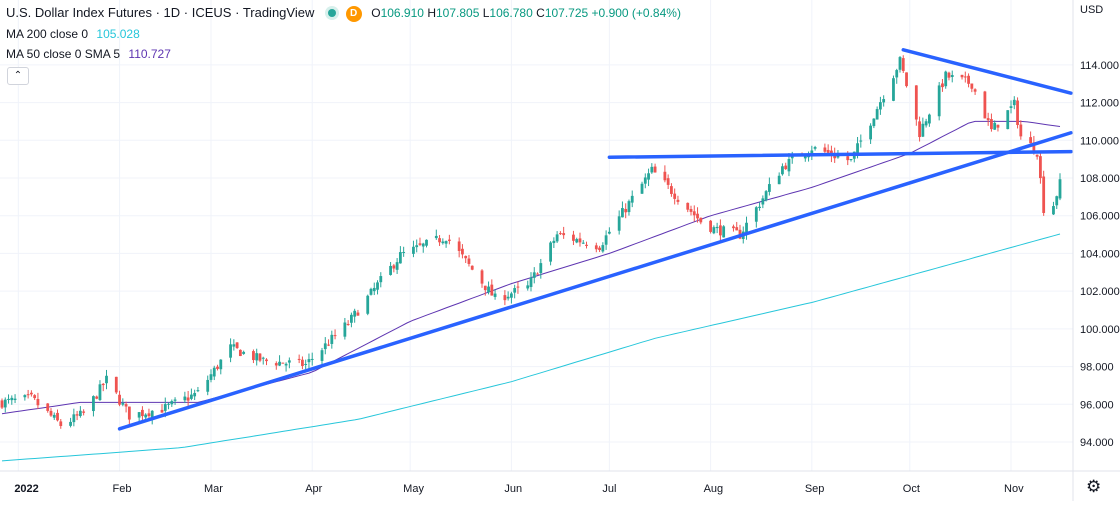 The height and width of the screenshot is (506, 1120). Describe the element at coordinates (353, 13) in the screenshot. I see `delayed-badge: D` at that location.